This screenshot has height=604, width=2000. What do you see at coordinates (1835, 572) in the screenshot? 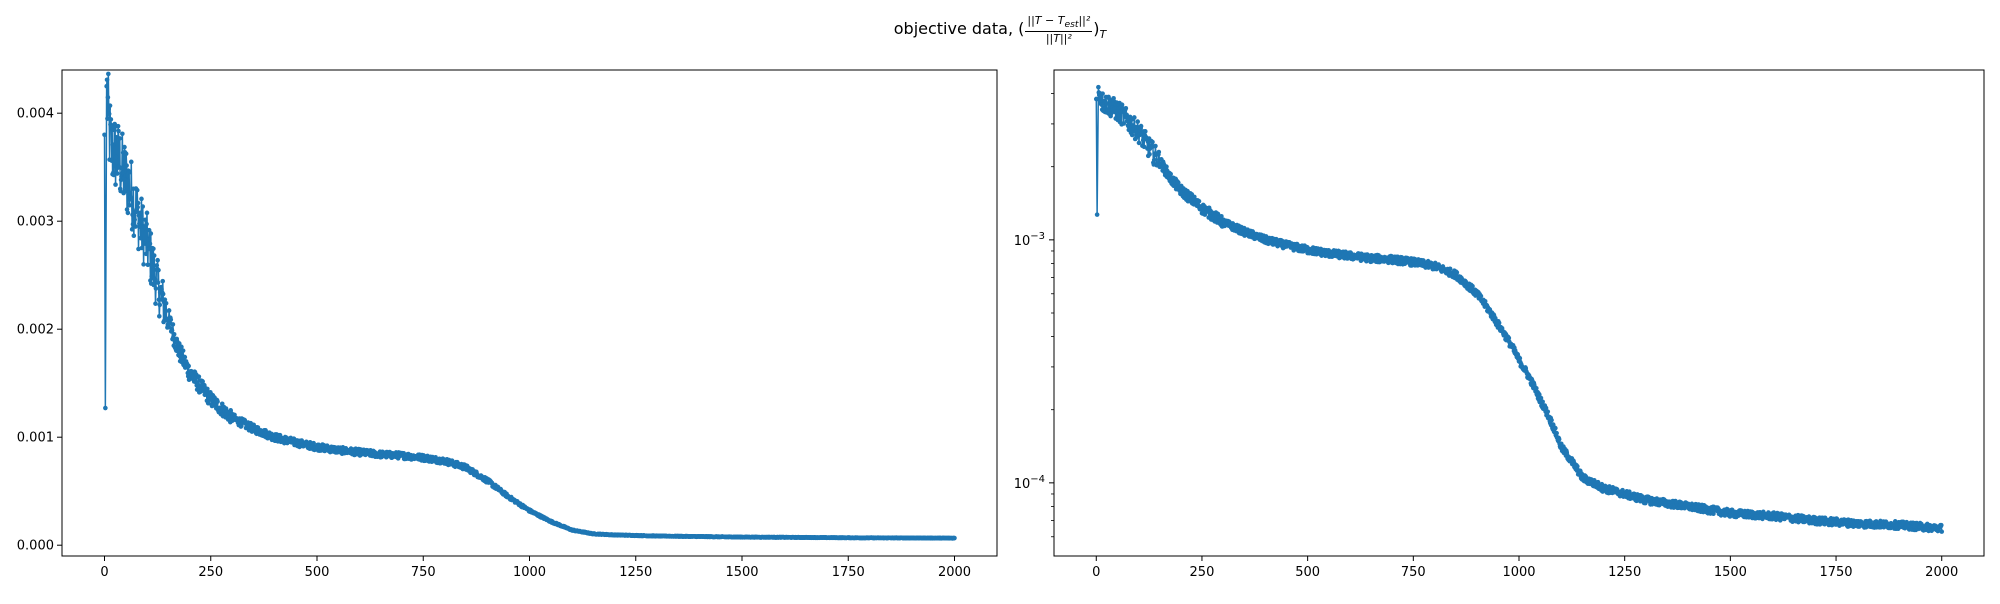
I see `x-tick-label: 1750` at bounding box center [1835, 572].